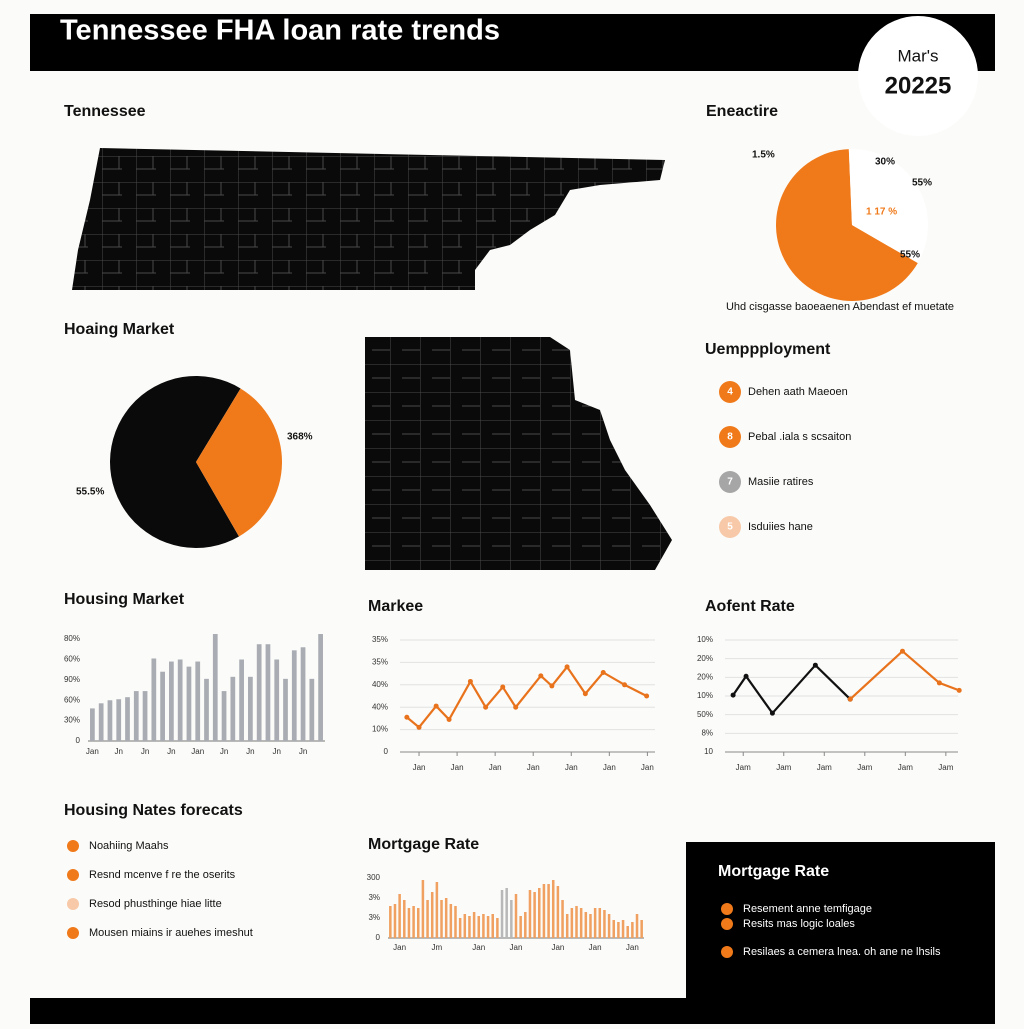 This screenshot has width=1024, height=1029. I want to click on list-title: Mortgage Rate, so click(773, 871).